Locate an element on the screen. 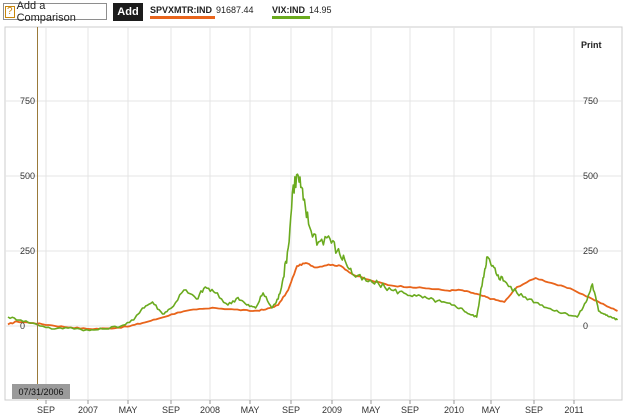 This screenshot has width=627, height=418. cursor-date-badge: 07/31/2006 is located at coordinates (41, 391).